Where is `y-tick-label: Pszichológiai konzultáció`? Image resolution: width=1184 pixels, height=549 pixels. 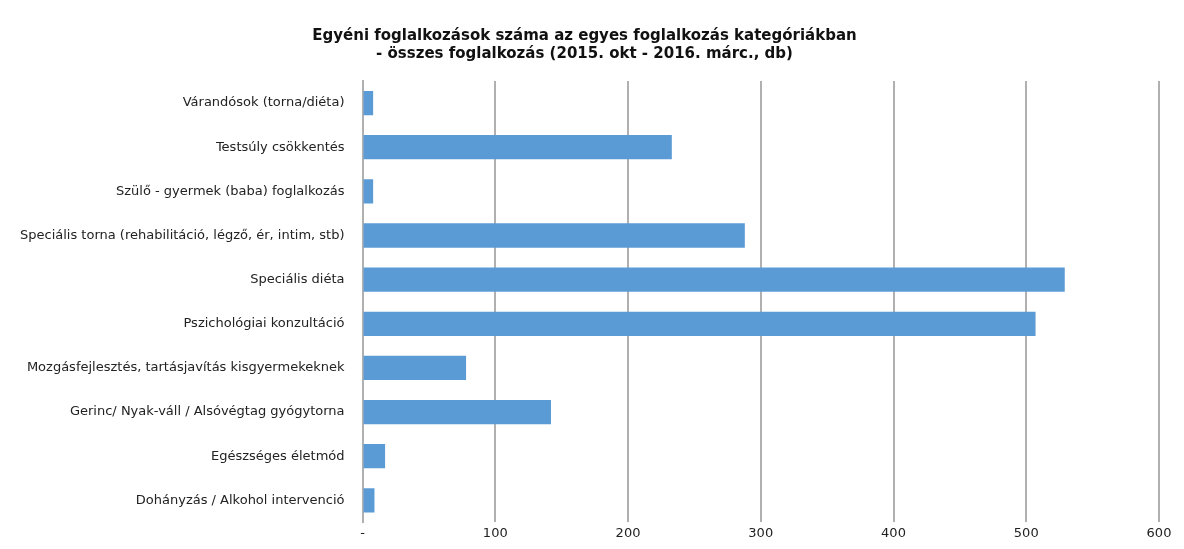
y-tick-label: Pszichológiai konzultáció is located at coordinates (264, 323).